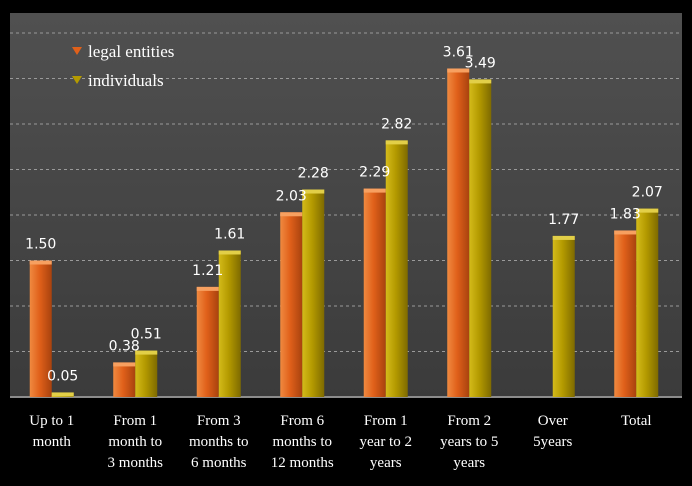 This screenshot has width=692, height=486. I want to click on category-label-line: From 2, so click(469, 421).